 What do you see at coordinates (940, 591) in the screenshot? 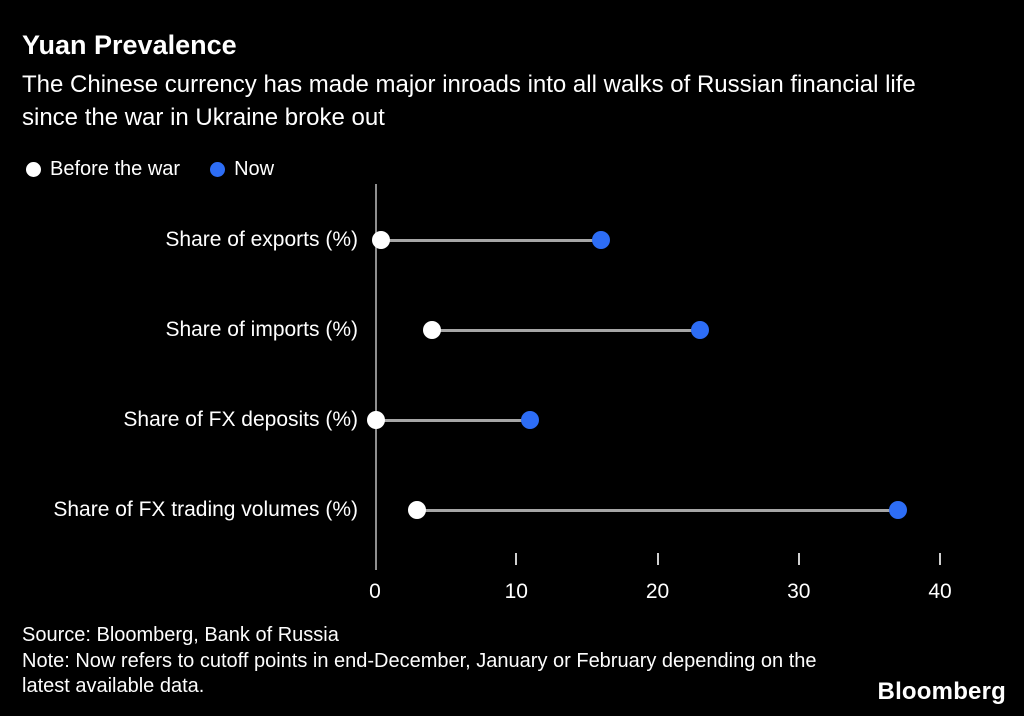
I see `x-axis-tick-label: 40` at bounding box center [940, 591].